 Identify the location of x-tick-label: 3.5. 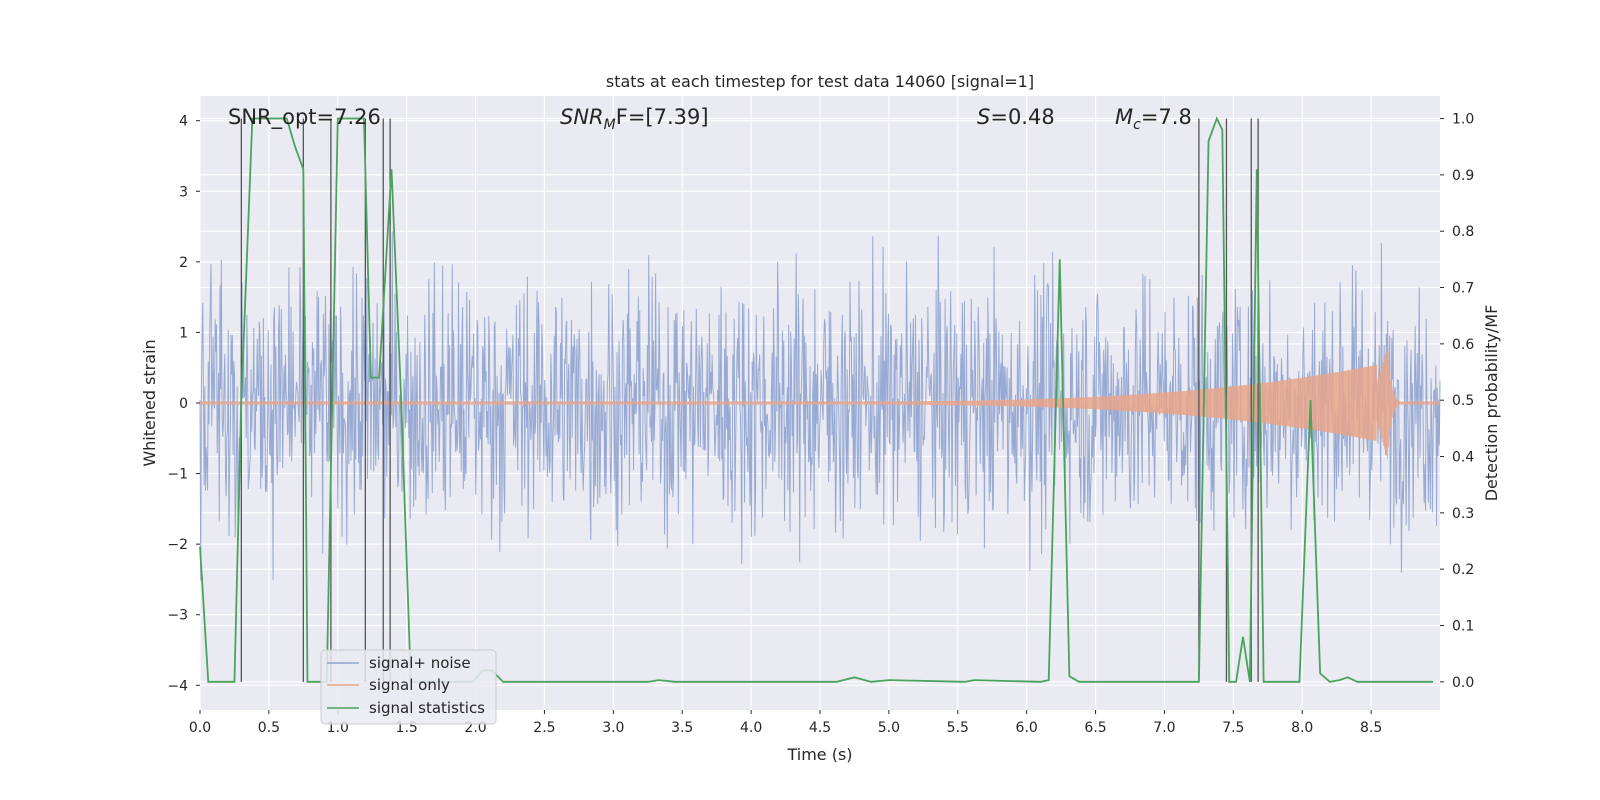
(682, 728).